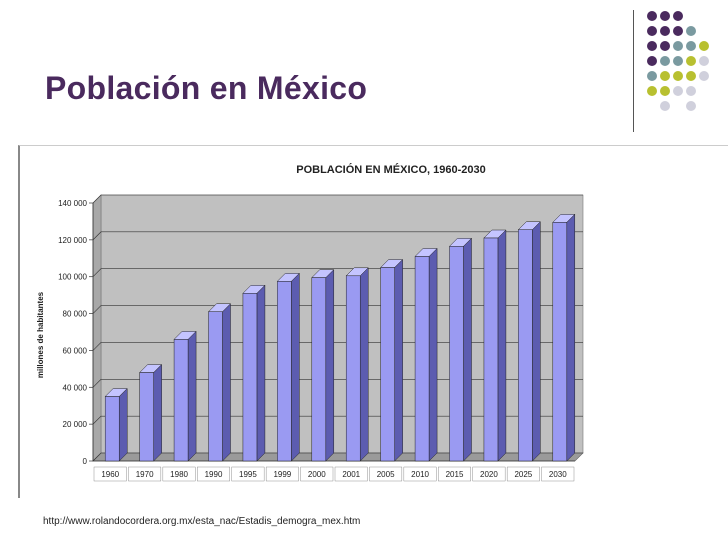 This screenshot has width=728, height=546. I want to click on chart-floor, so click(338, 457).